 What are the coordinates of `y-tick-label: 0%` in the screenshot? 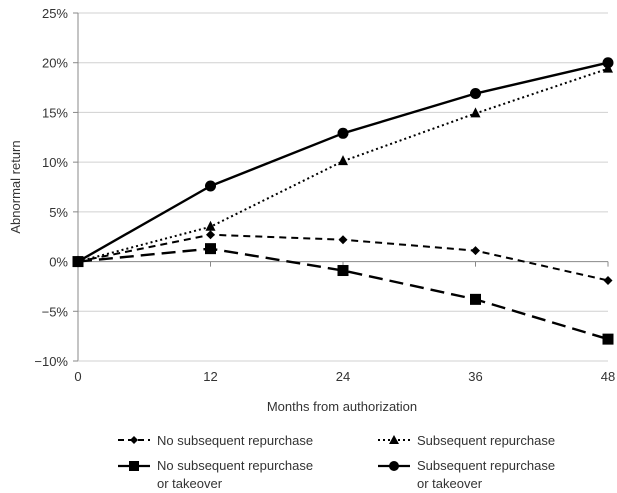 It's located at (58, 262).